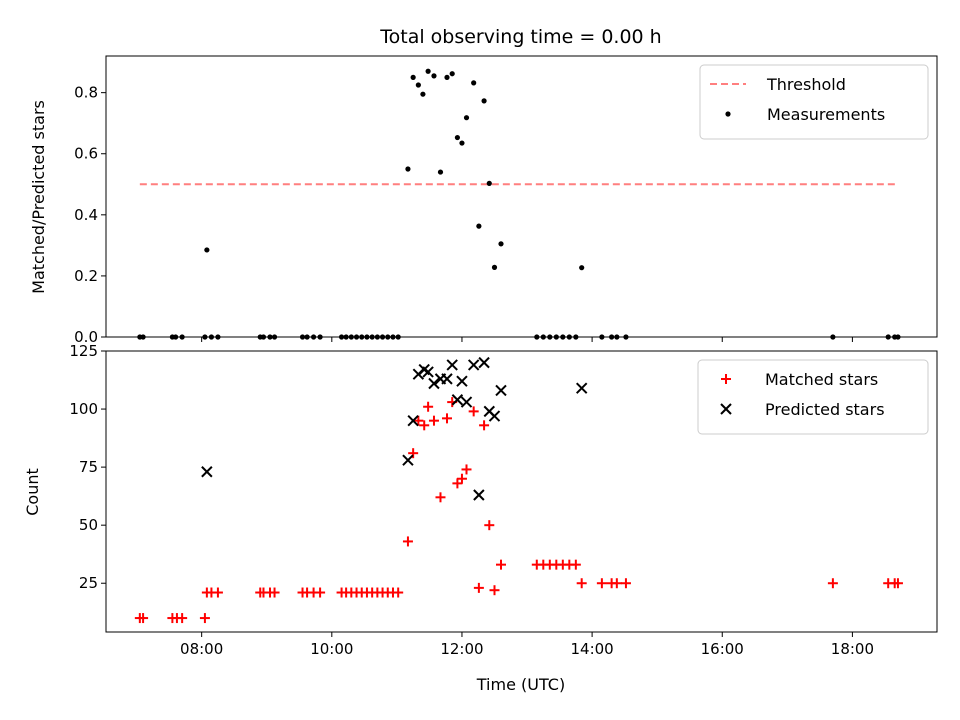 Image resolution: width=960 pixels, height=720 pixels. Describe the element at coordinates (461, 649) in the screenshot. I see `bottom-x-tick-label: 12:00` at that location.